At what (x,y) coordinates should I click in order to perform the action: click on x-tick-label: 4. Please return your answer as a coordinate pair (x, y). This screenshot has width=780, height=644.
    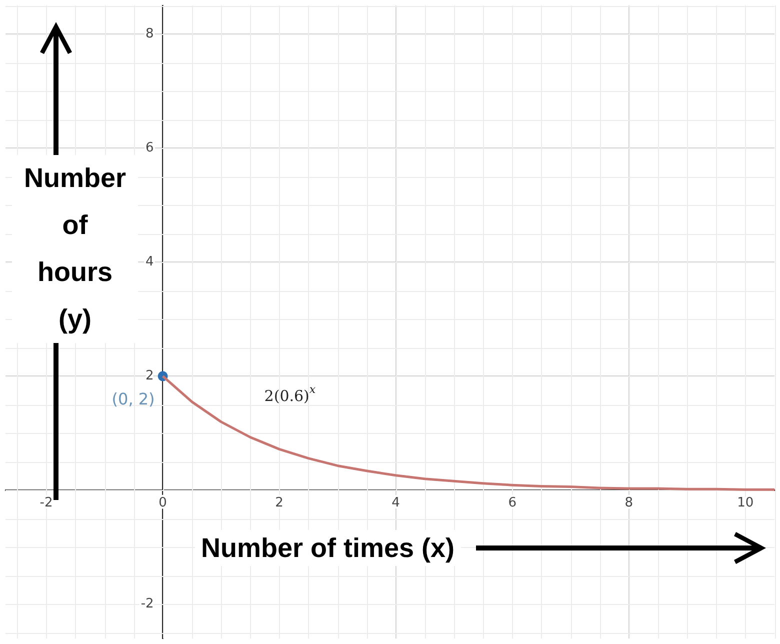
    Looking at the image, I should click on (396, 503).